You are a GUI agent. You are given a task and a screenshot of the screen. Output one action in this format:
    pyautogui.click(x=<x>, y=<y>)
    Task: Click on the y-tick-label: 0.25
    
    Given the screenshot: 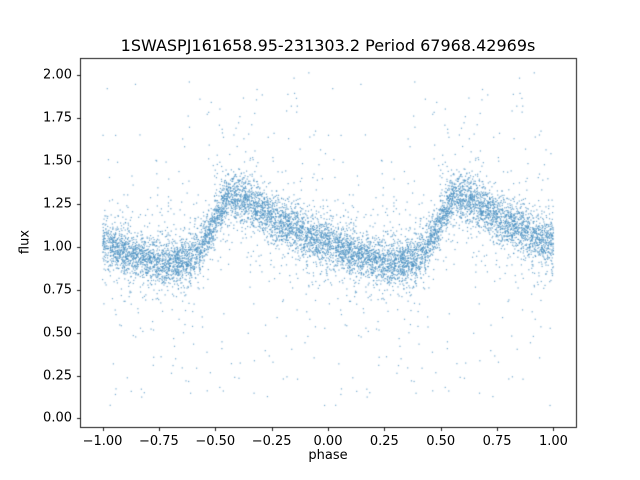 What is the action you would take?
    pyautogui.click(x=57, y=375)
    